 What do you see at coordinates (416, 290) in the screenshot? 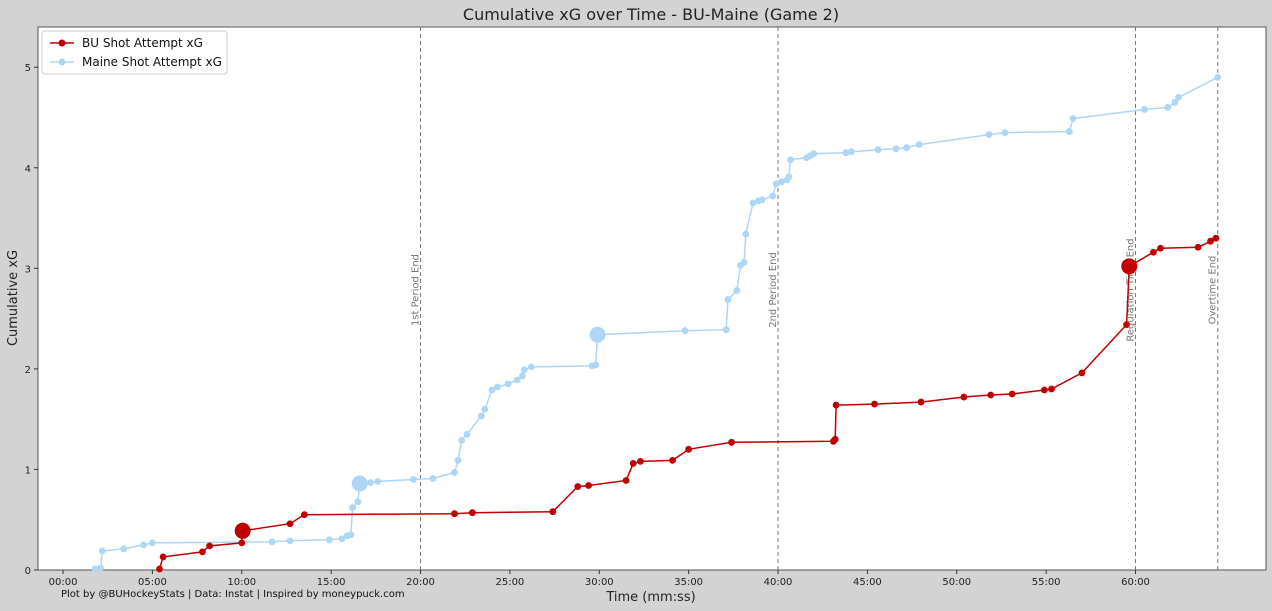
I see `period-line-label-0: 1st Period End` at bounding box center [416, 290].